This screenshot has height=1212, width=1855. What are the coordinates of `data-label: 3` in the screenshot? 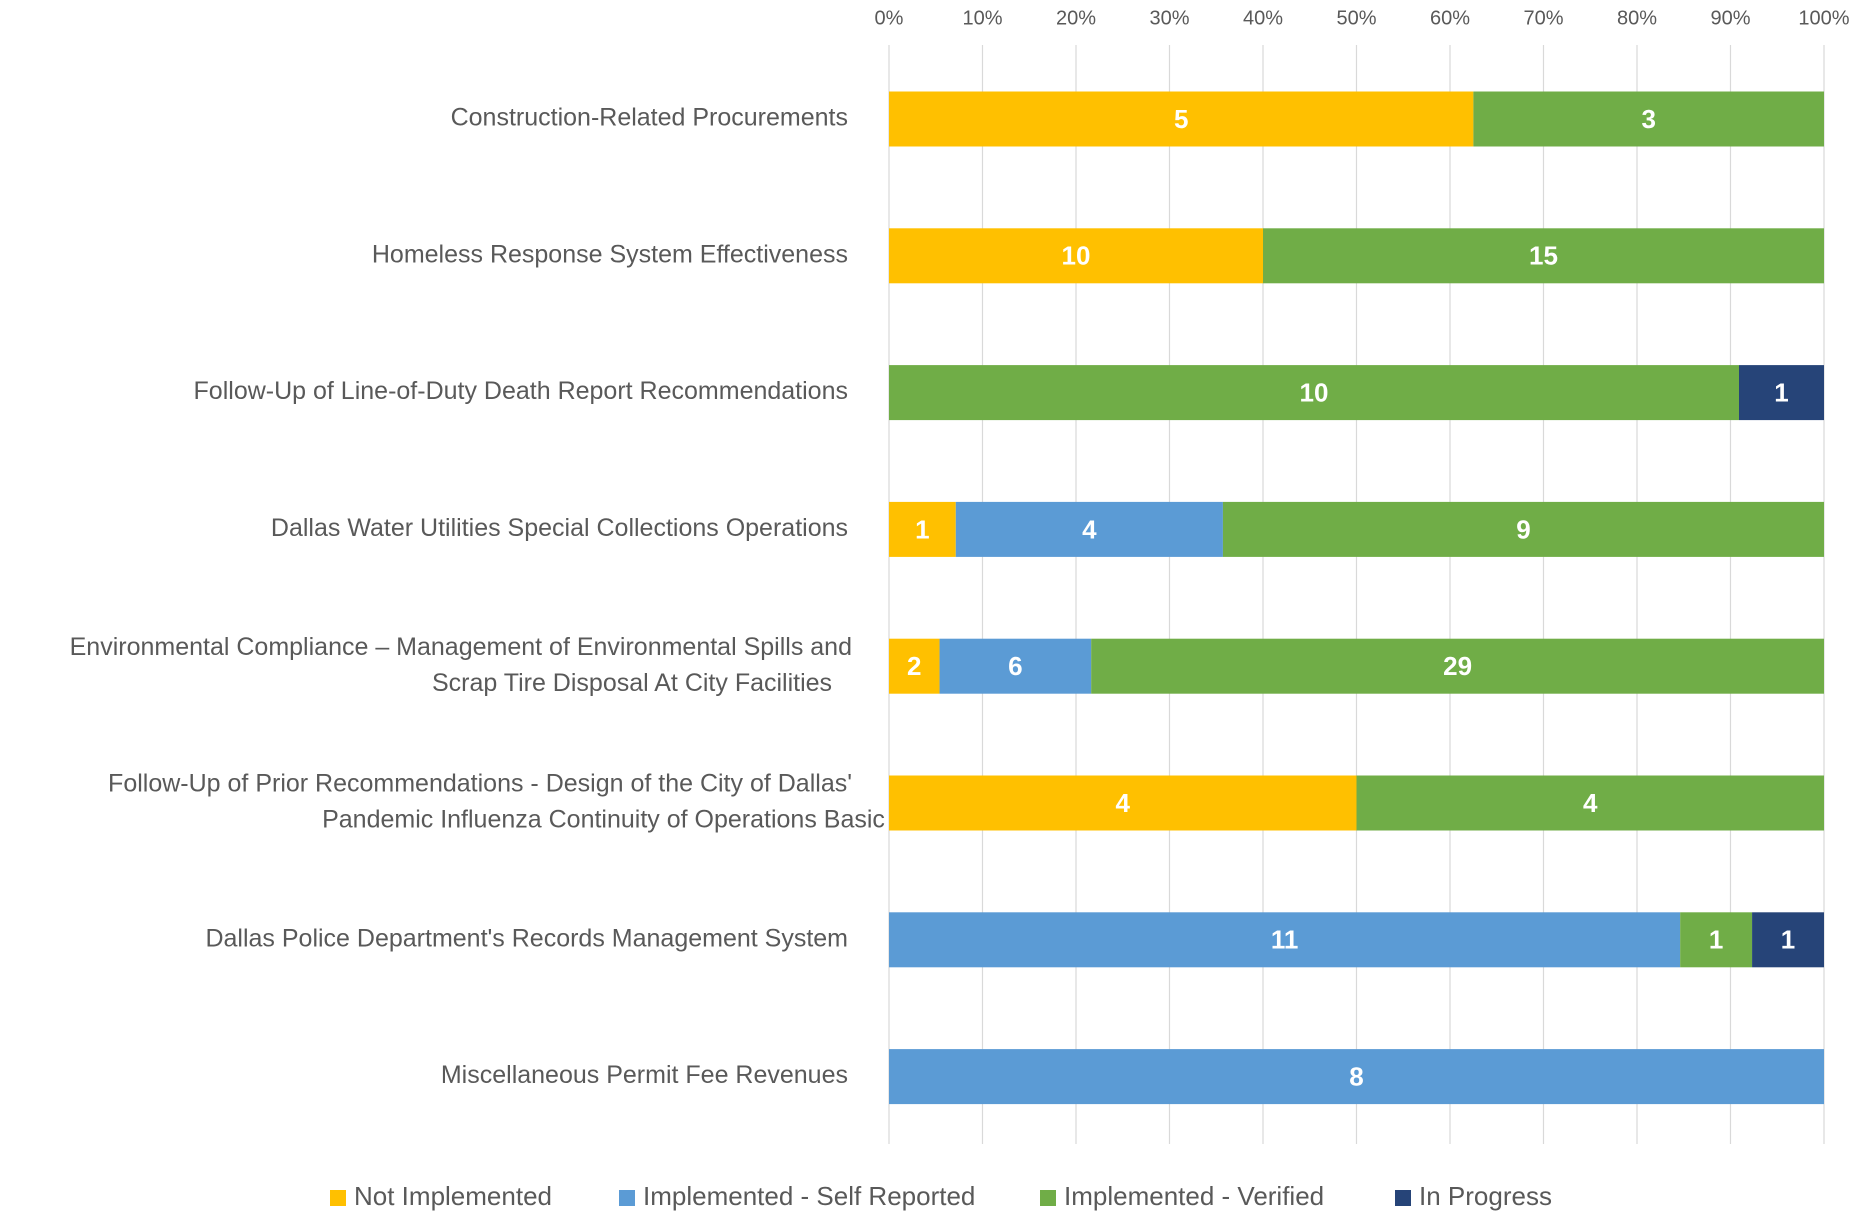 It's located at (1648, 119).